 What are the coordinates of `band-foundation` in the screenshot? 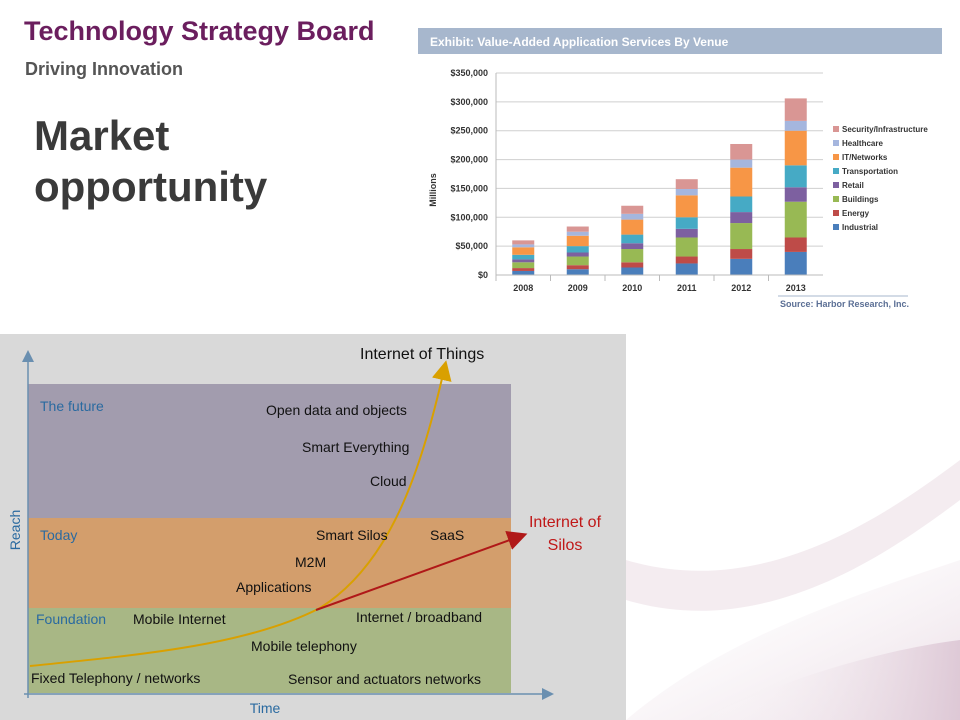 It's located at (269, 650).